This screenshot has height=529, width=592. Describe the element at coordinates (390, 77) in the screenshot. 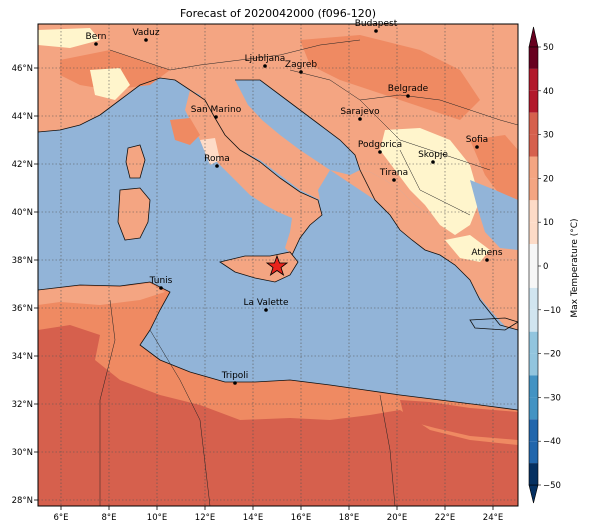

I see `northeast-hot-patch` at that location.